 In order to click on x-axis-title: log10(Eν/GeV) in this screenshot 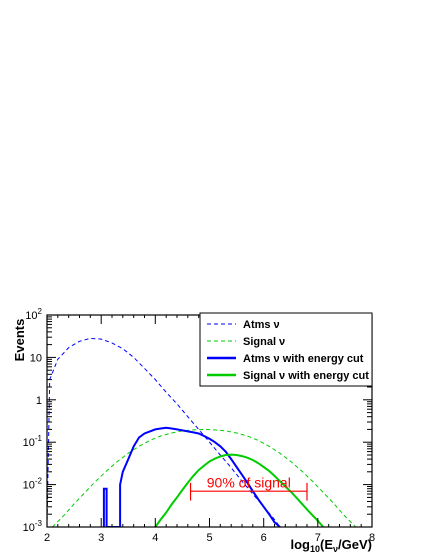, I will do `click(332, 545)`.